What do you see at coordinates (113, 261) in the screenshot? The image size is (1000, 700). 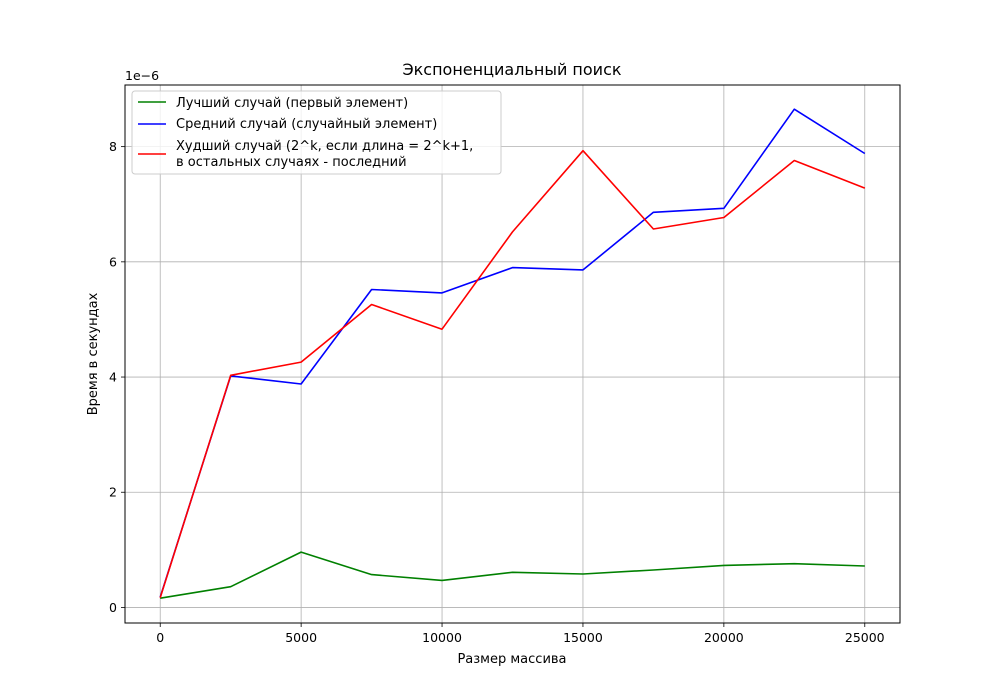 I see `y-tick-label: 6` at bounding box center [113, 261].